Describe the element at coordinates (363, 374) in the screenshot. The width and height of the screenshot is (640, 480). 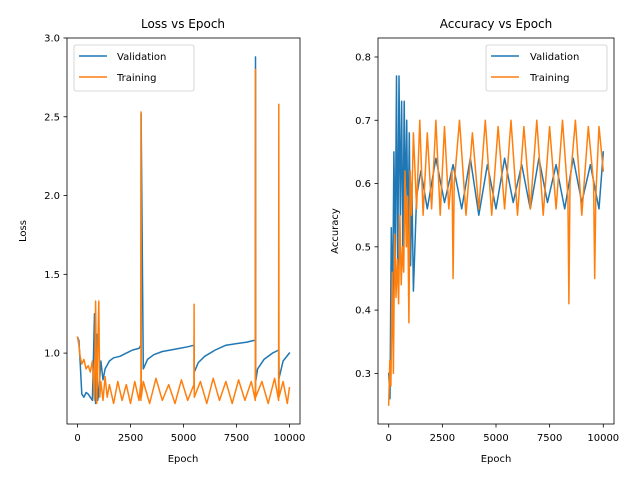
I see `accuracy-y-tick-label: 0.3` at that location.